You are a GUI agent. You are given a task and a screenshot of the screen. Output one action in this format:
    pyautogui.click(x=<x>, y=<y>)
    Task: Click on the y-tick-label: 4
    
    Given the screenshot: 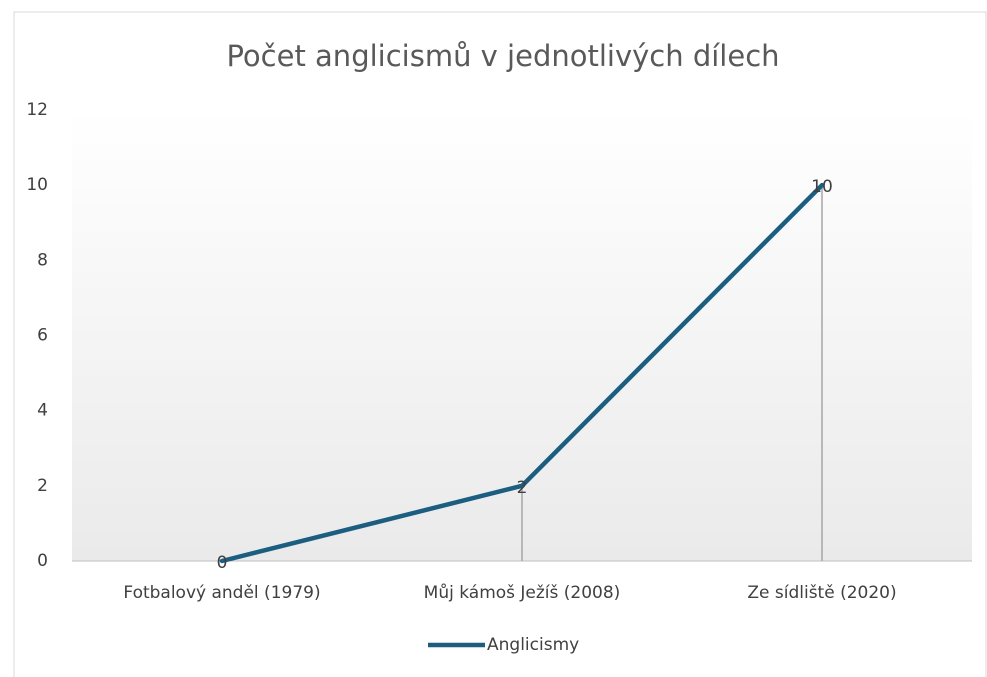 What is the action you would take?
    pyautogui.click(x=42, y=411)
    